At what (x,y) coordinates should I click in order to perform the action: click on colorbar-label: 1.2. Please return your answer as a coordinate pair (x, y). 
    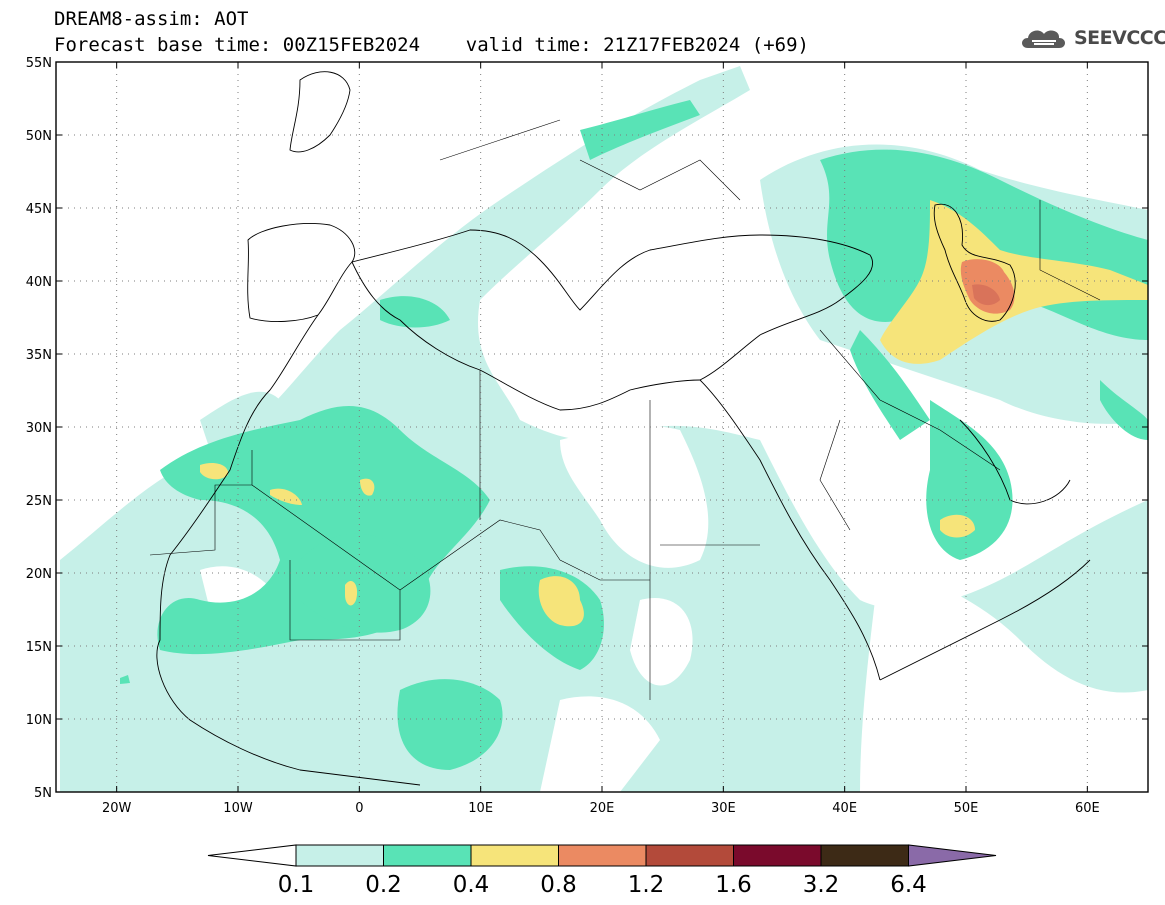
    Looking at the image, I should click on (646, 885).